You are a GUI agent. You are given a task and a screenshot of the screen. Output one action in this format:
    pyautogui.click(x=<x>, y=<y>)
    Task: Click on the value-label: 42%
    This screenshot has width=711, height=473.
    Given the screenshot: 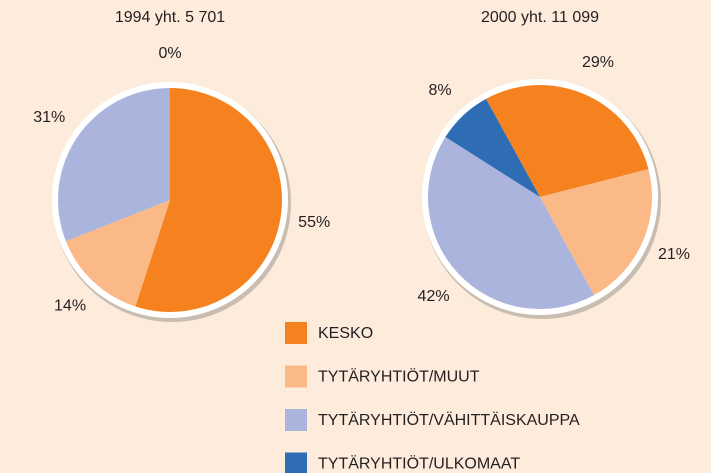 What is the action you would take?
    pyautogui.click(x=434, y=296)
    